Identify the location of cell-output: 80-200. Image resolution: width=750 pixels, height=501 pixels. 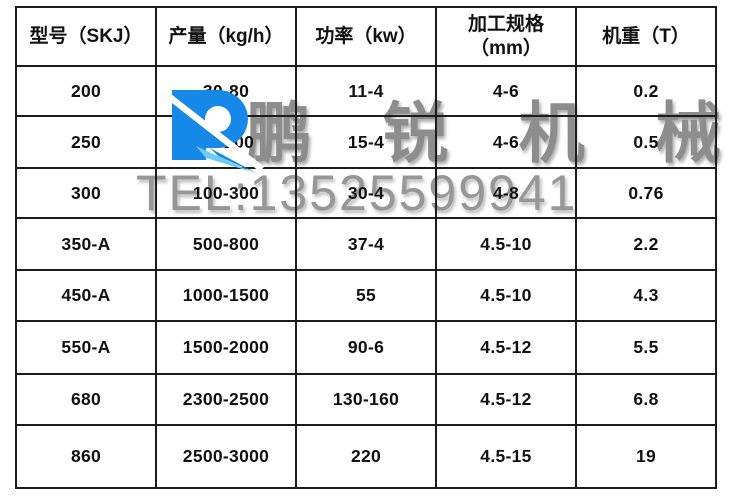
(226, 142).